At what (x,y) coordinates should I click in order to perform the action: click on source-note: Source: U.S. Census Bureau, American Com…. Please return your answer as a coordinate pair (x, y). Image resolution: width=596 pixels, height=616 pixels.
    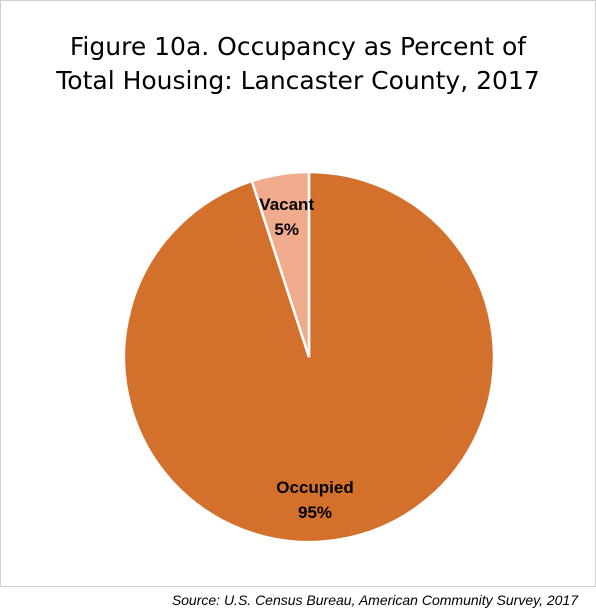
    Looking at the image, I should click on (374, 600).